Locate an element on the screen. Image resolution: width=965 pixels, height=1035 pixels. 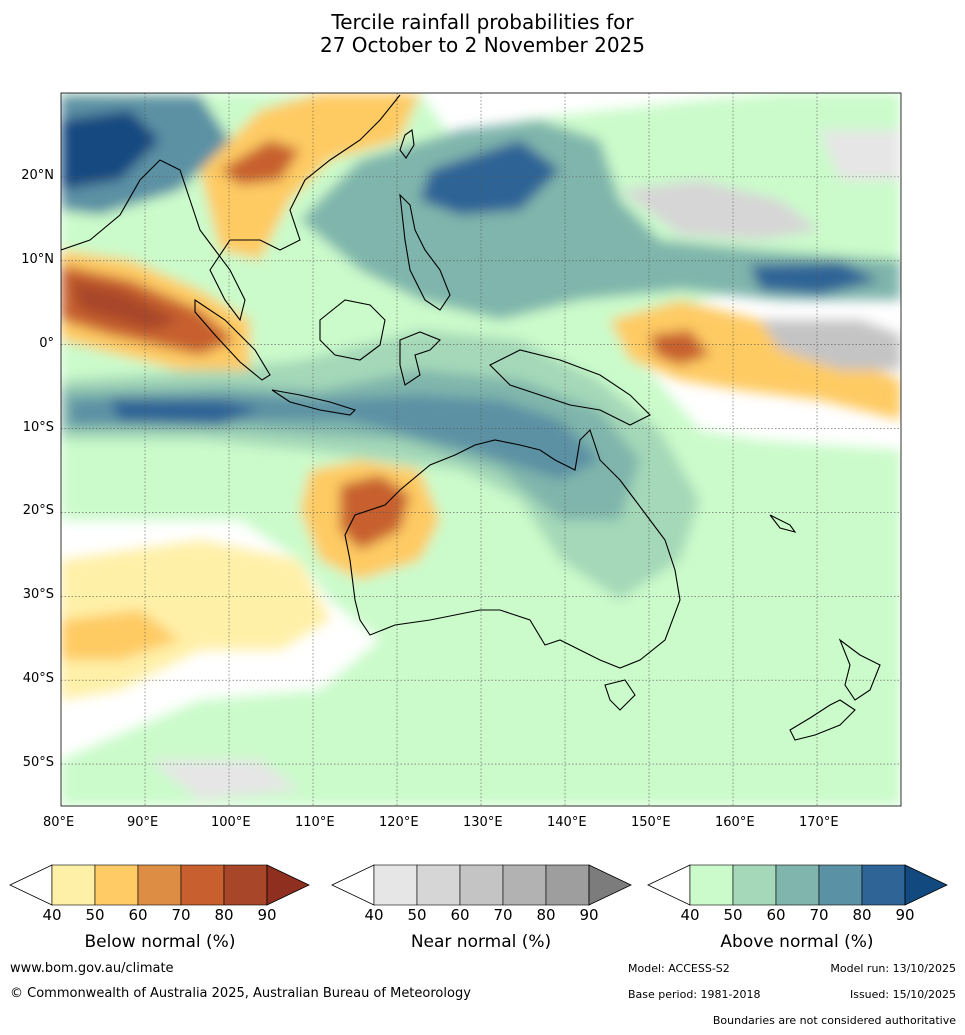
longitude-label: 90°E is located at coordinates (143, 822).